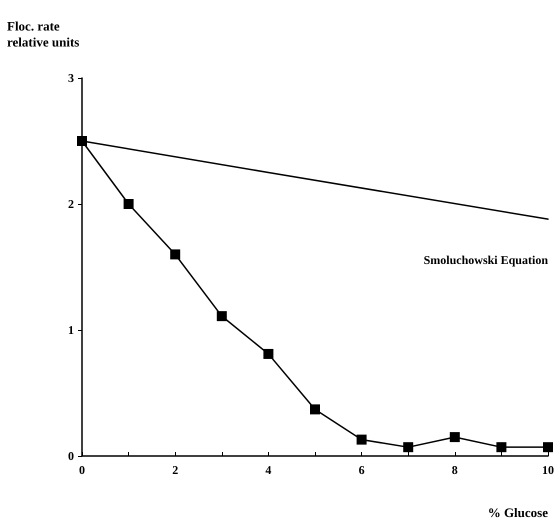 This screenshot has width=560, height=521. Describe the element at coordinates (43, 34) in the screenshot. I see `y-axis-title: Floc. rate relative units` at that location.